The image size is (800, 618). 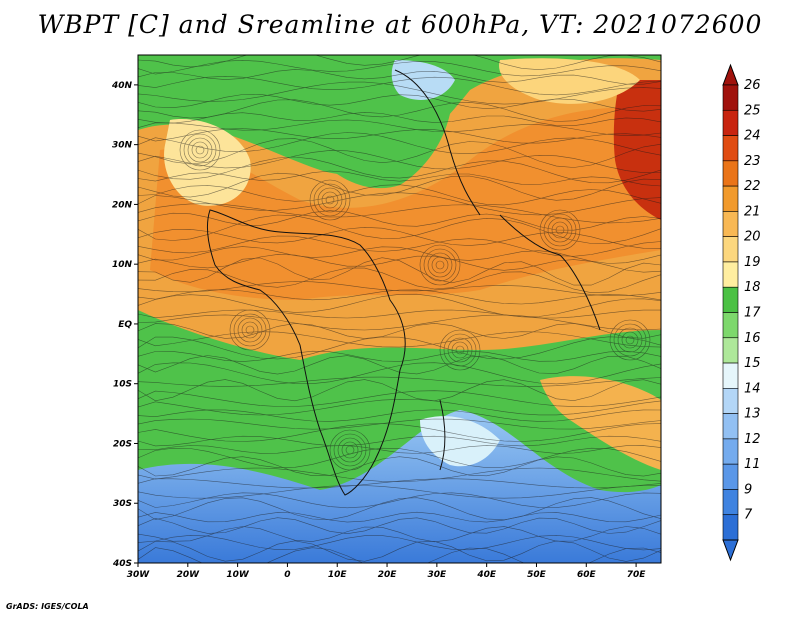 What do you see at coordinates (287, 575) in the screenshot?
I see `lon-tick-label: 0` at bounding box center [287, 575].